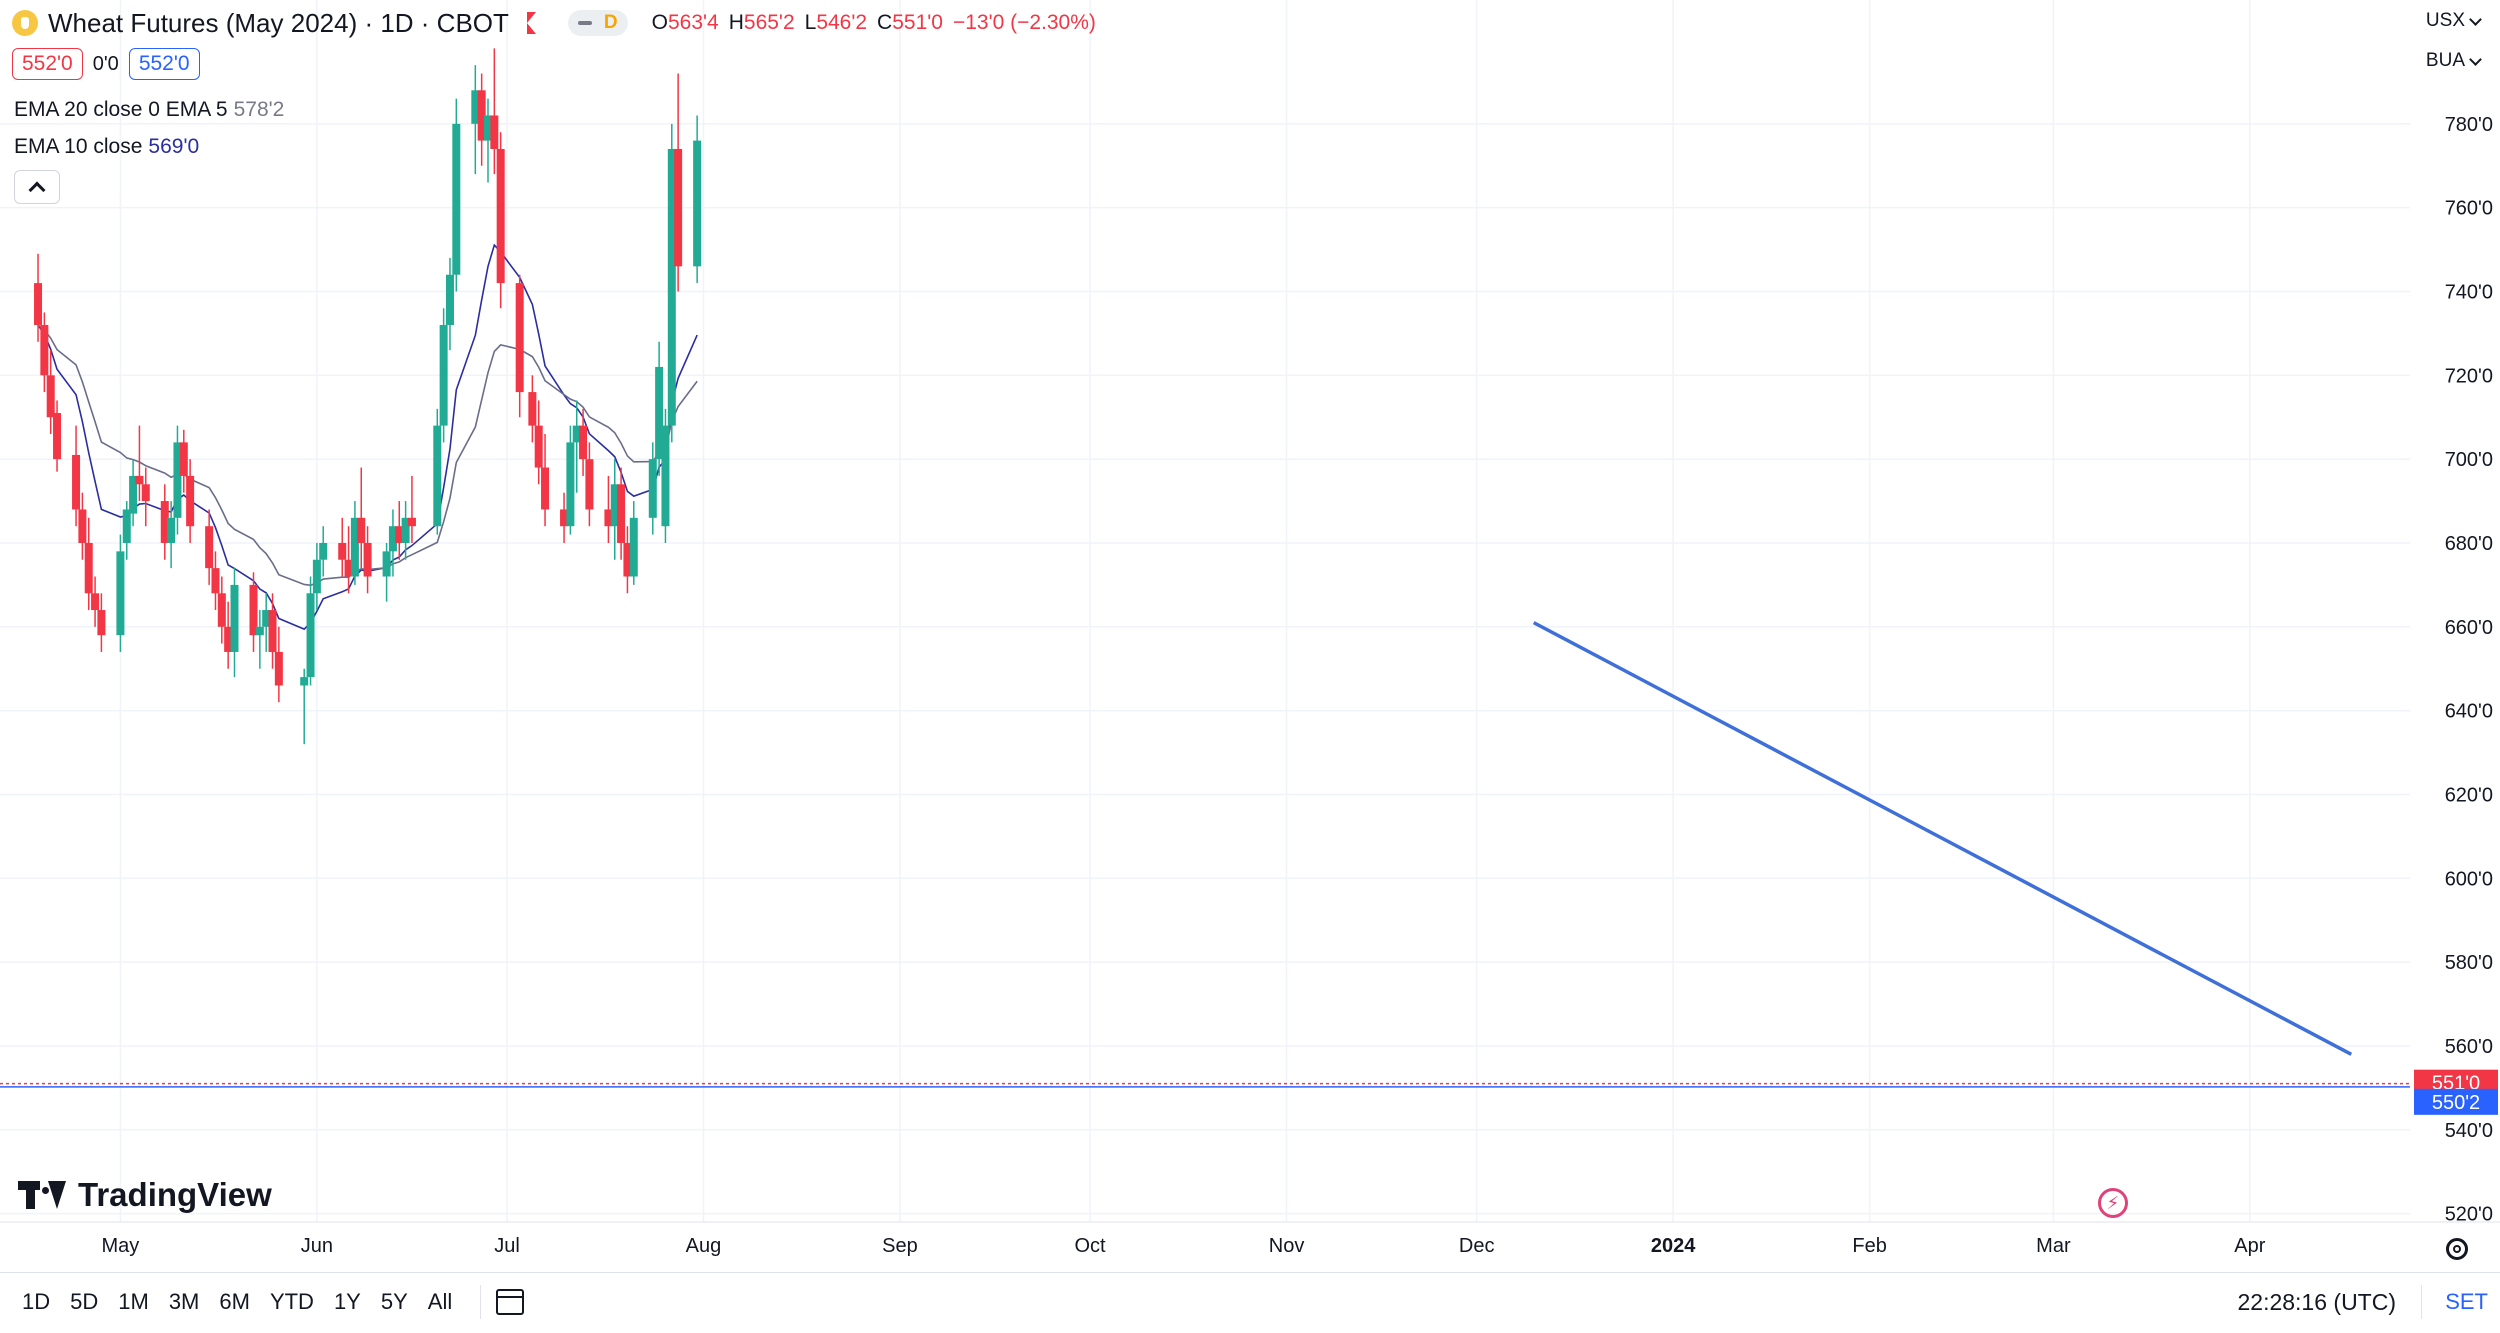  What do you see at coordinates (164, 64) in the screenshot?
I see `buy-button: 552'0` at bounding box center [164, 64].